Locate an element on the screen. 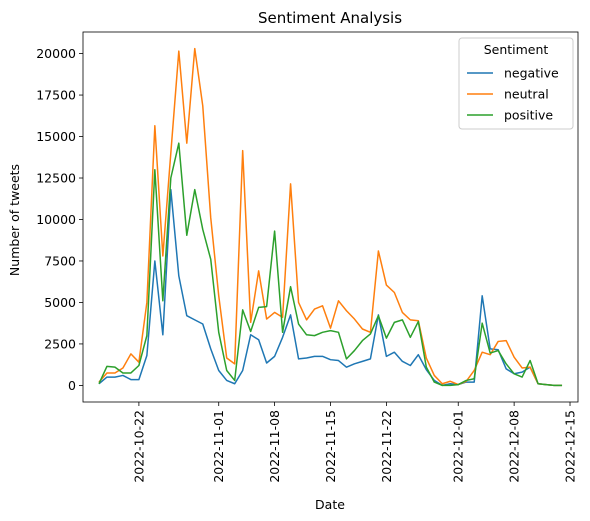 The width and height of the screenshot is (590, 521). y-tick-label: 12500 is located at coordinates (56, 178).